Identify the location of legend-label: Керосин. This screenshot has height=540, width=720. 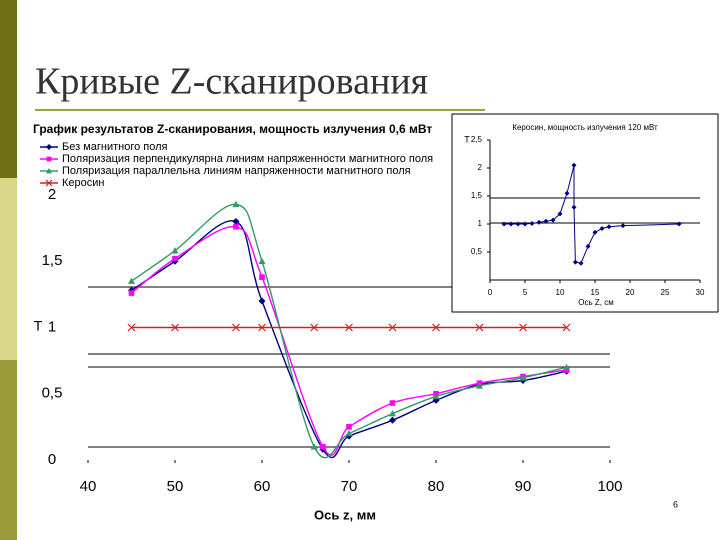
(83, 183).